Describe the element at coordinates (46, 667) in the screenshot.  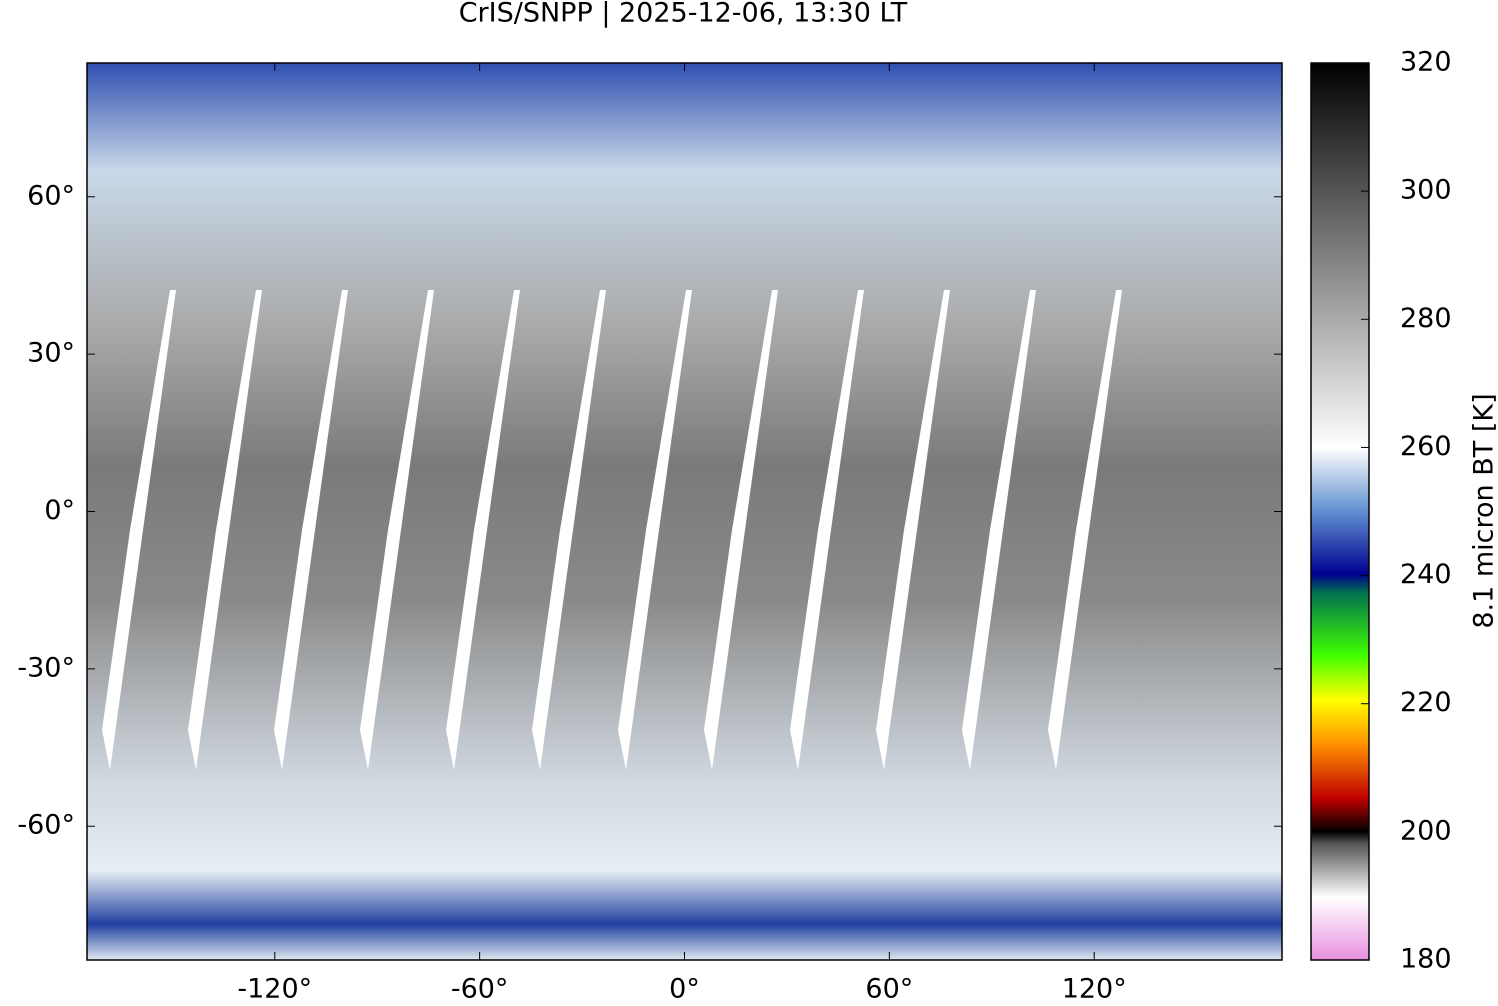
I see `y-tick-label: -30°` at that location.